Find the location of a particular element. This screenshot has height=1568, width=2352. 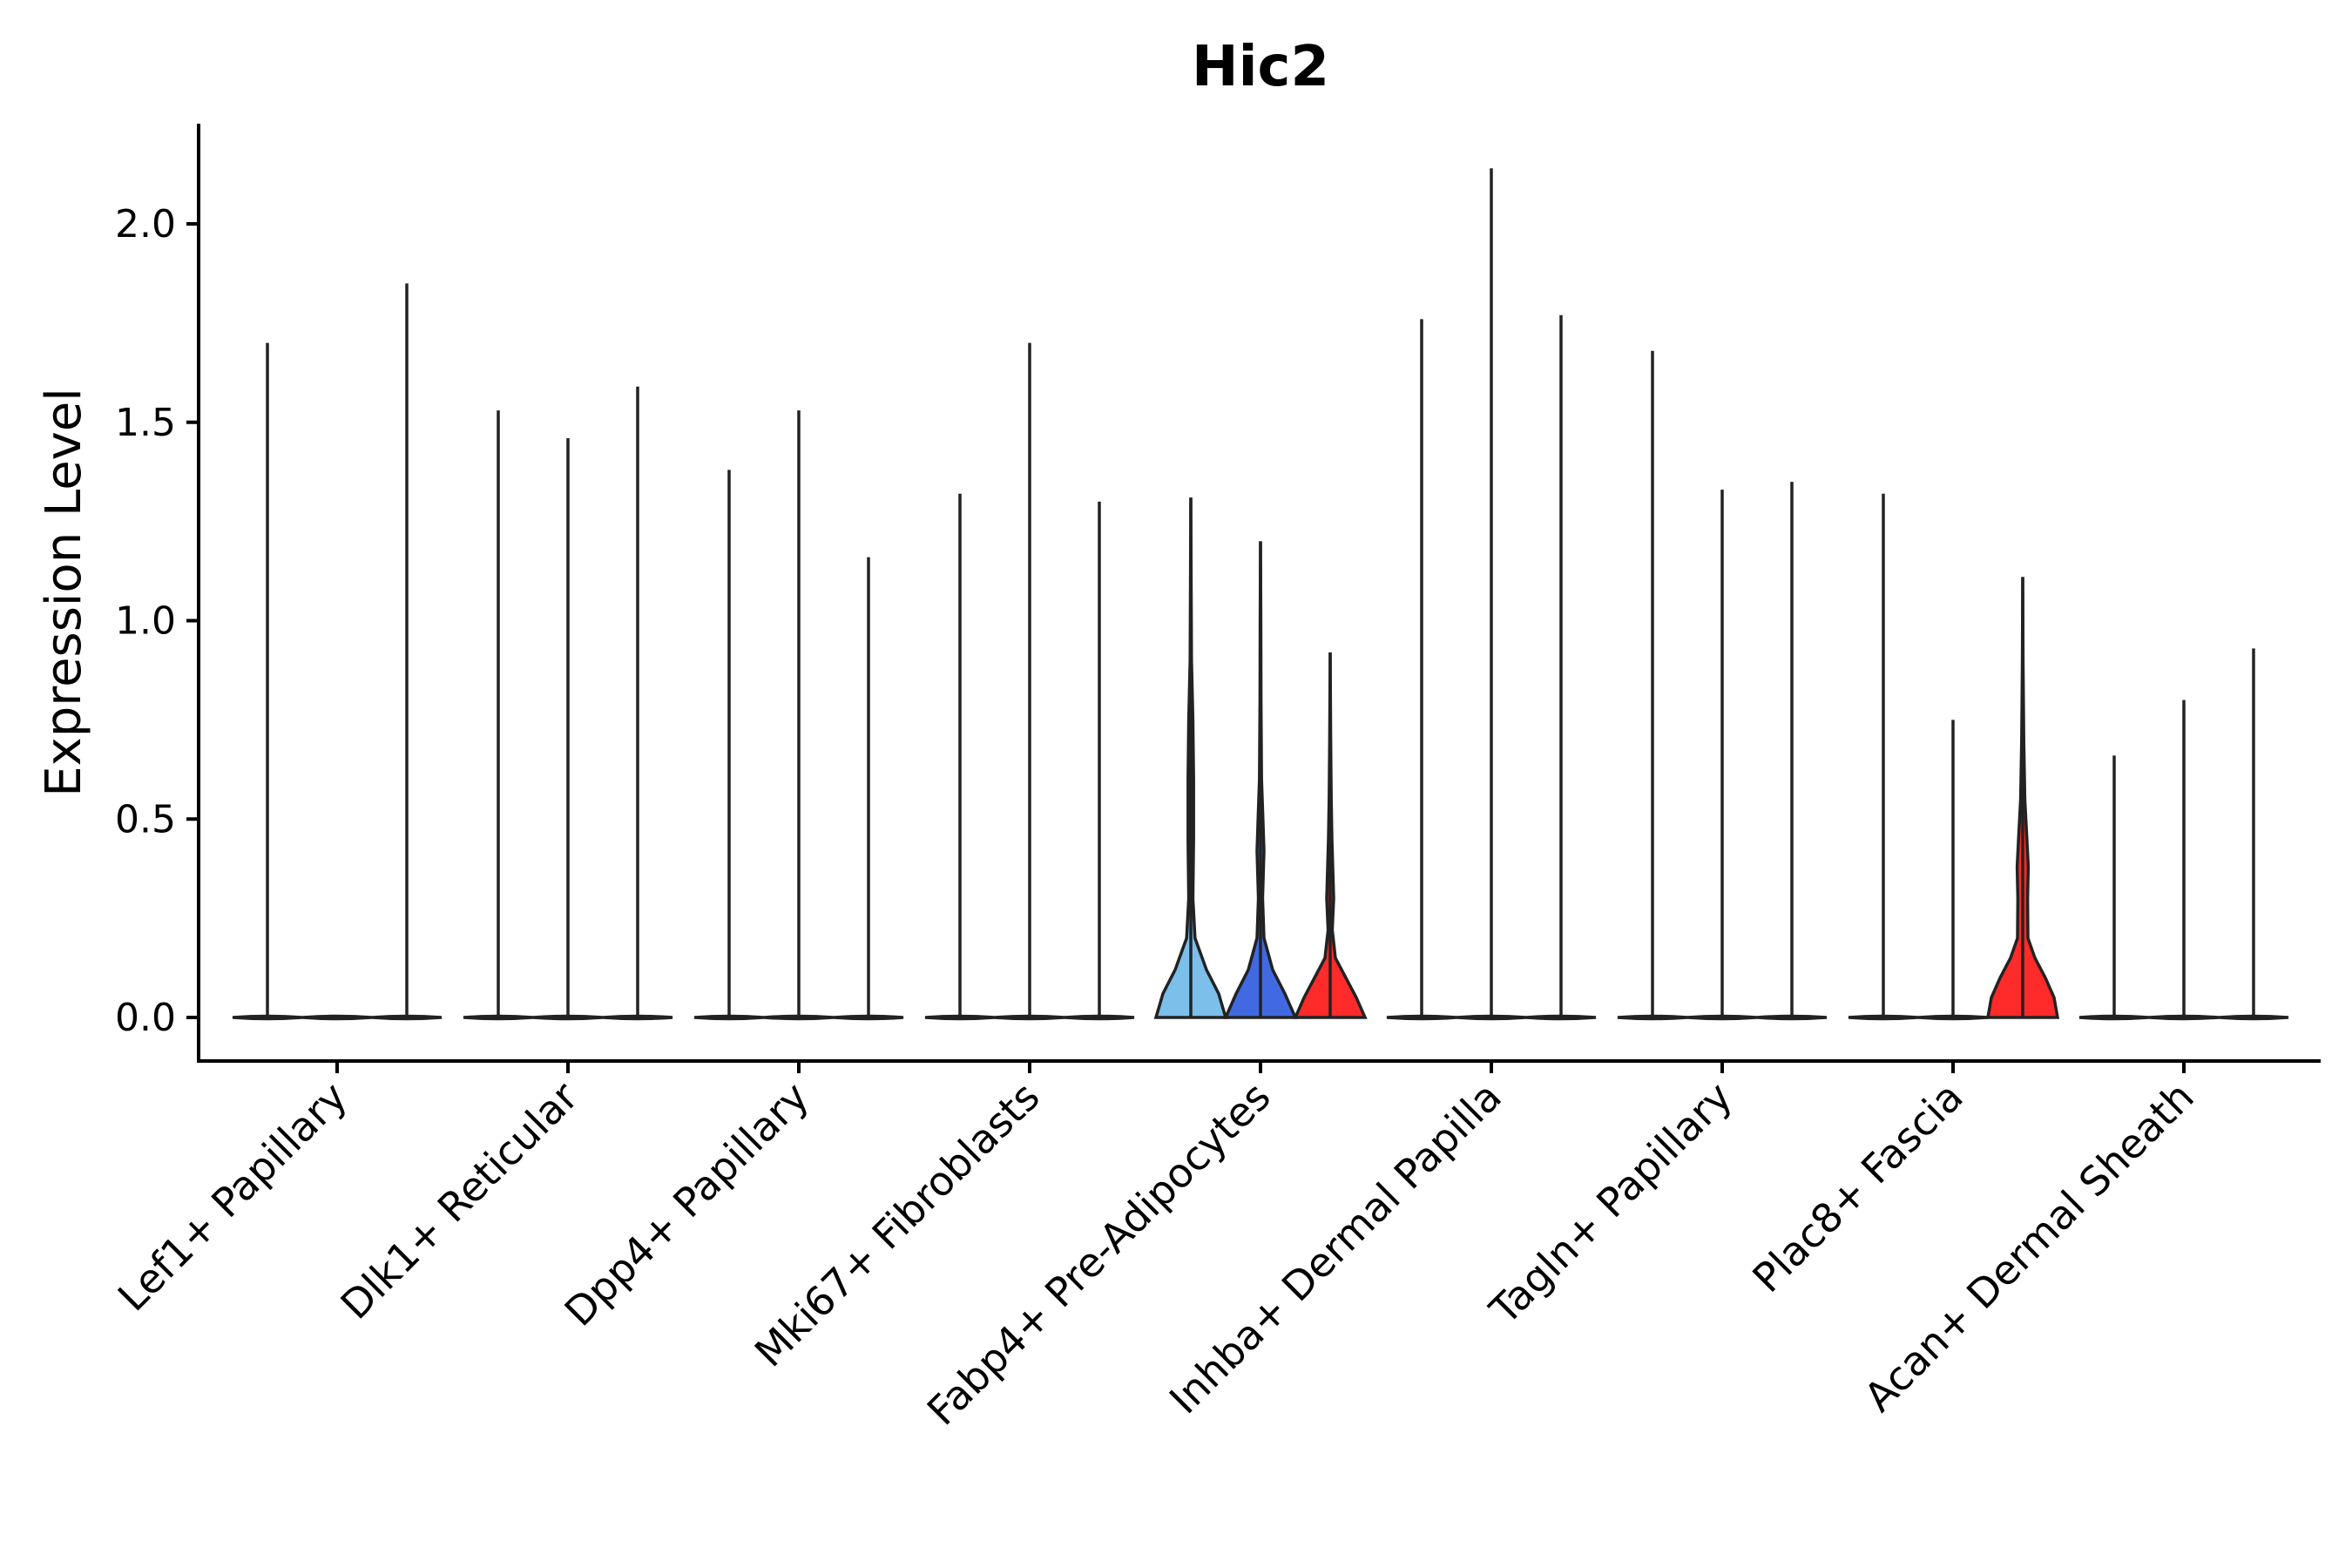

y-axis-ticks: 0.0 0.5 1.0 1.5 2.0 is located at coordinates (157, 621).